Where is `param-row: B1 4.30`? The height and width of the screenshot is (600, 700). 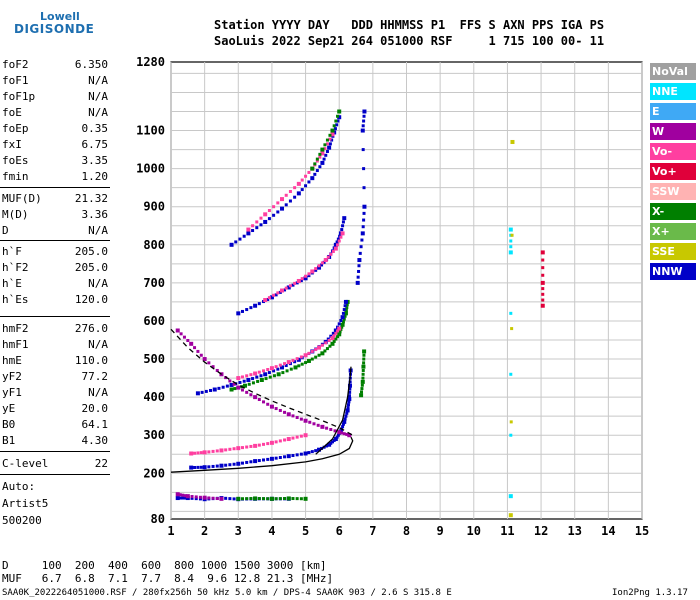
param-row: B1 4.30 is located at coordinates (55, 442).